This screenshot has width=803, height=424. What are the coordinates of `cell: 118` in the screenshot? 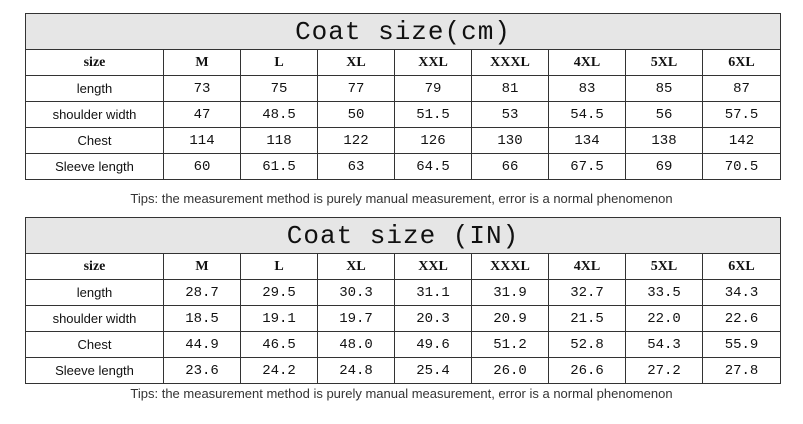 It's located at (279, 140).